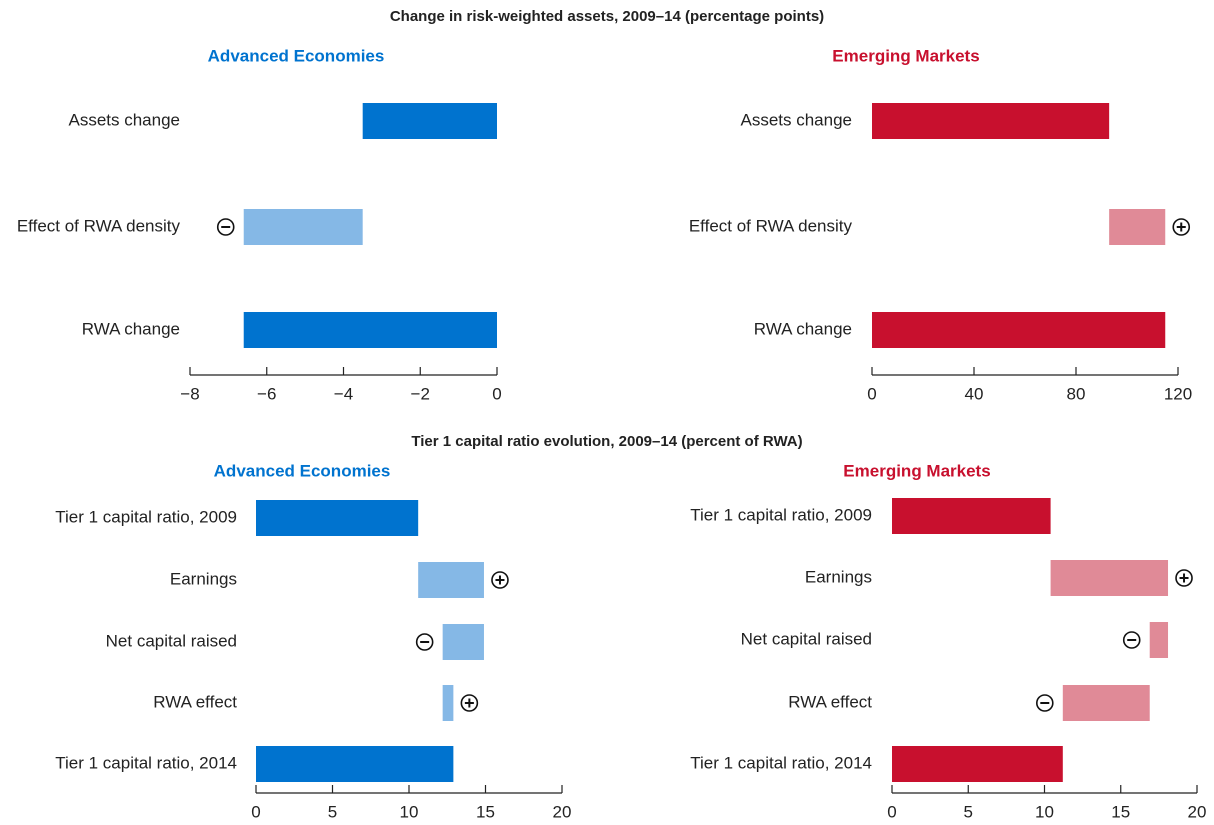 The height and width of the screenshot is (825, 1214). Describe the element at coordinates (1178, 393) in the screenshot. I see `x-tick-label: 120` at that location.